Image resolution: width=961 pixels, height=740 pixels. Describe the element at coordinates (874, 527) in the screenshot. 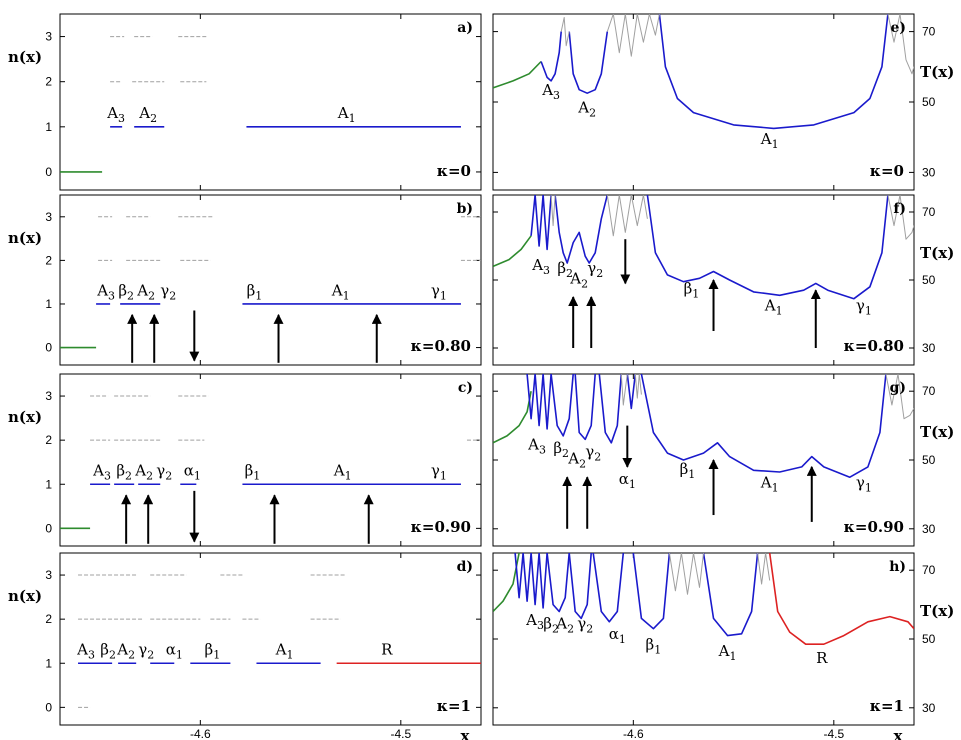

I see `kappa-label: κ=0.90` at that location.